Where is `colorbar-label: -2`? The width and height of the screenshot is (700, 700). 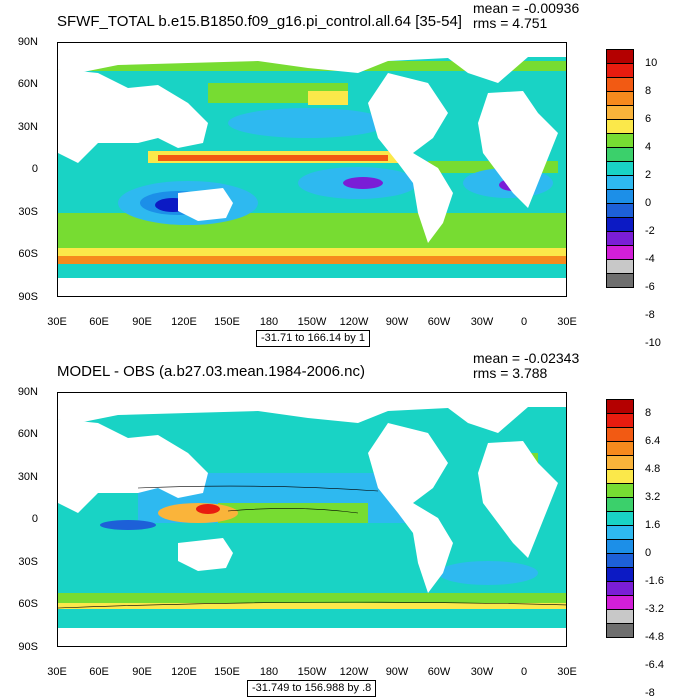
colorbar-label: -2 is located at coordinates (650, 231).